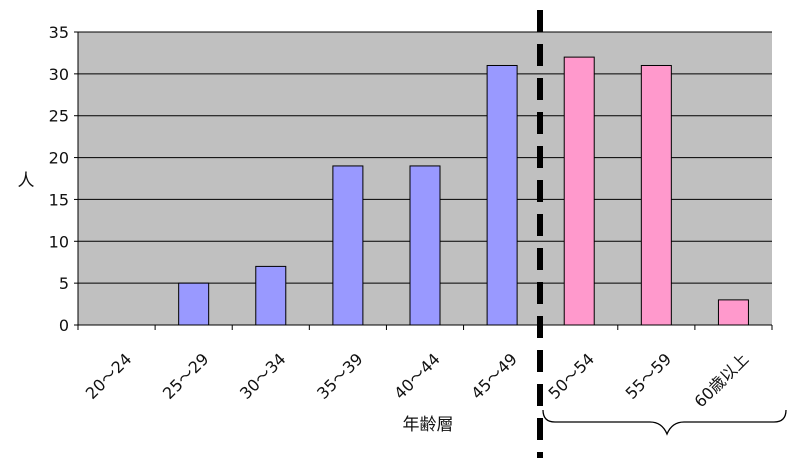 The width and height of the screenshot is (787, 462). I want to click on y-tick-label: 30, so click(59, 74).